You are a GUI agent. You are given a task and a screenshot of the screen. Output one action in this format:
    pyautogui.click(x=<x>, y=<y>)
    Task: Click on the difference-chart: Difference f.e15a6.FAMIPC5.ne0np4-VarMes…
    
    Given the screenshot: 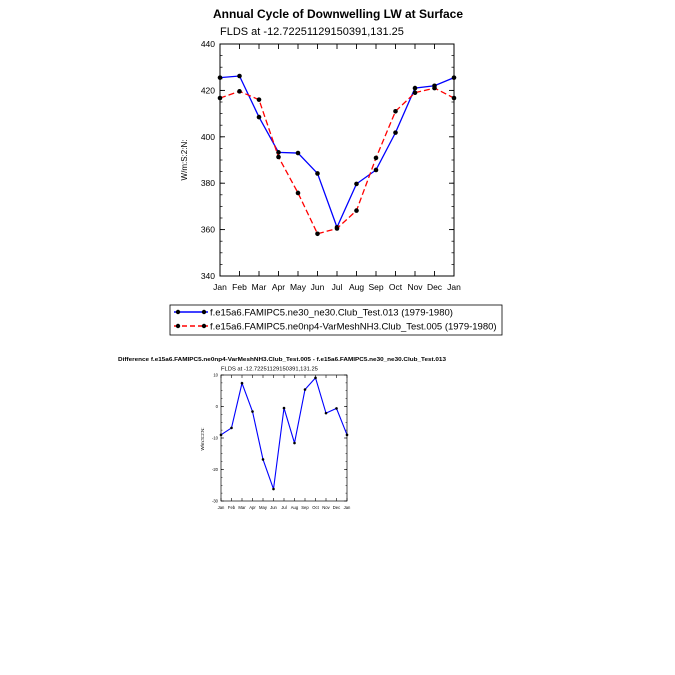 What is the action you would take?
    pyautogui.click(x=282, y=433)
    